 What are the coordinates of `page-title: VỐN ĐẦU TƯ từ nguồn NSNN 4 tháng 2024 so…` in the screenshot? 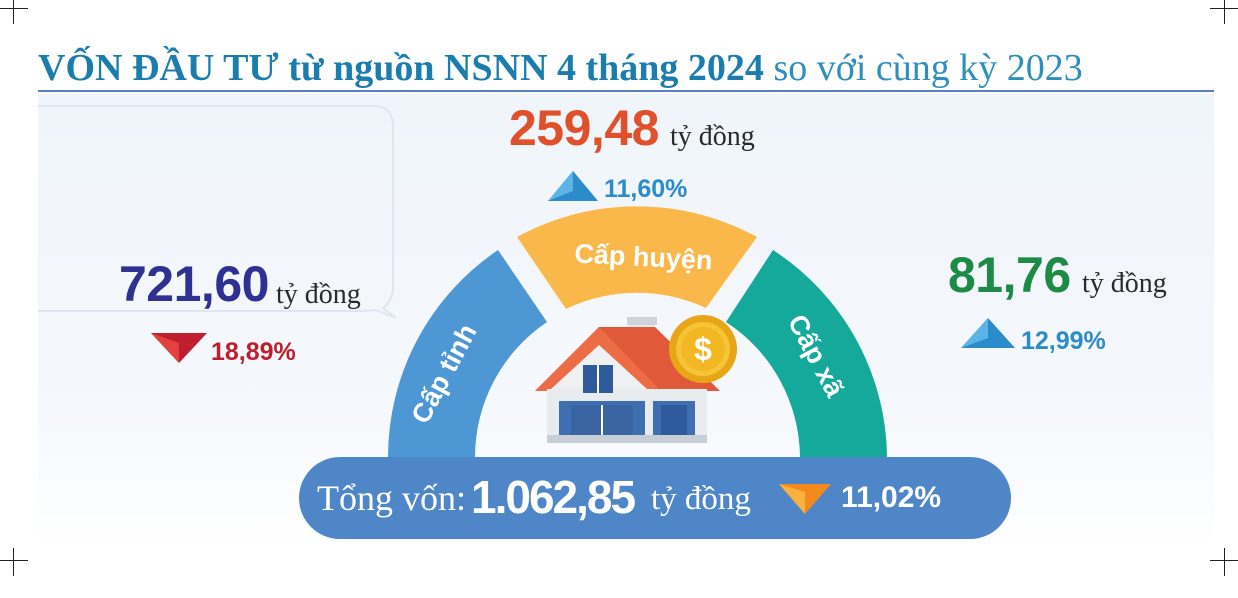 It's located at (560, 68).